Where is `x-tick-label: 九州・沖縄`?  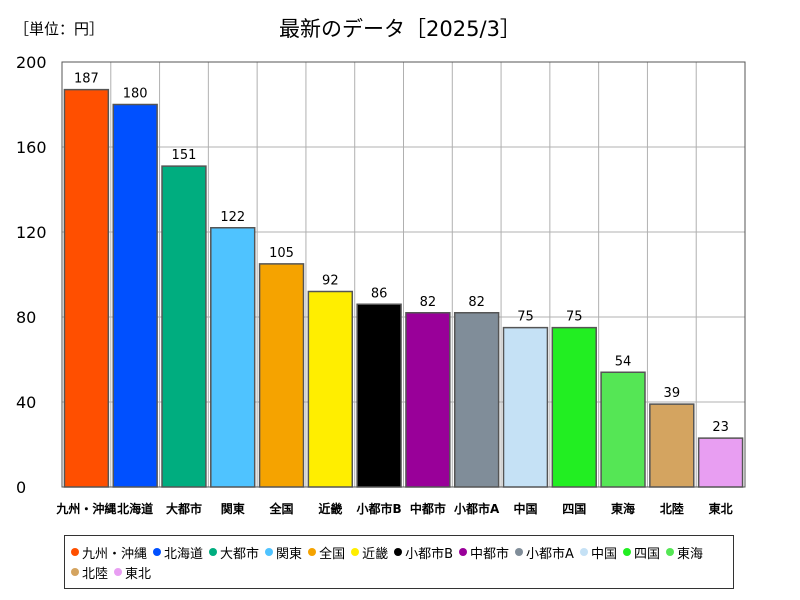
x-tick-label: 九州・沖縄 is located at coordinates (85, 508).